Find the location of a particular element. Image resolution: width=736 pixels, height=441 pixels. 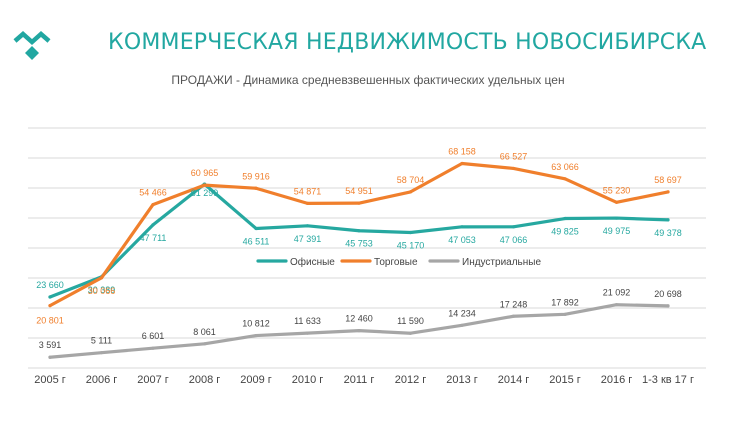

data-label: 3 591 is located at coordinates (50, 345).